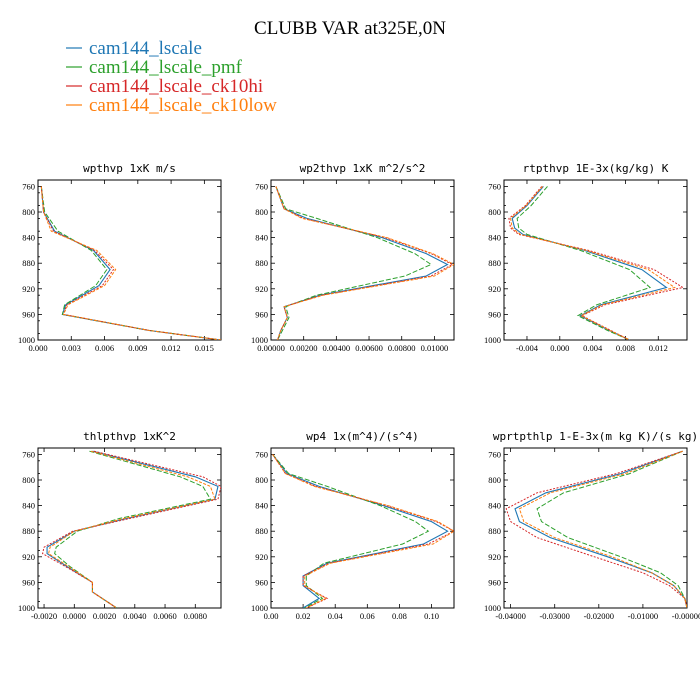 The image size is (700, 700). What do you see at coordinates (104, 616) in the screenshot?
I see `x-tick-label: 0.0020` at bounding box center [104, 616].